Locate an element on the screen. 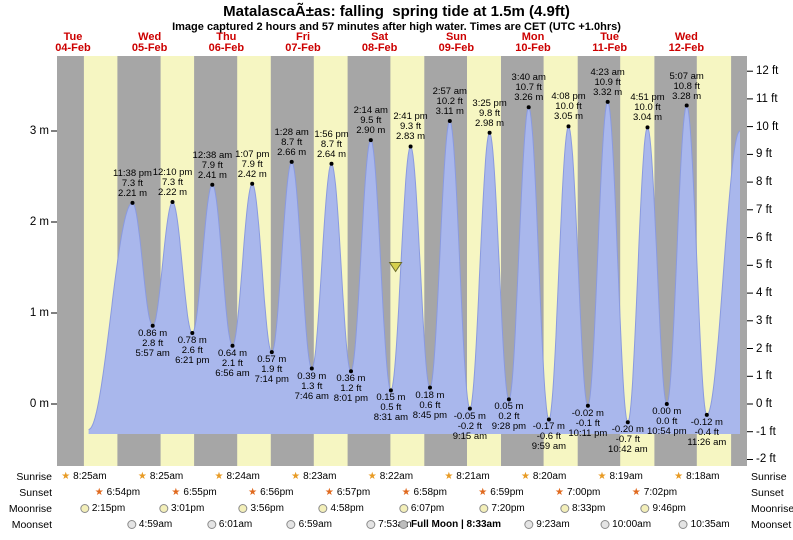  day-date: 08-Feb is located at coordinates (379, 48).